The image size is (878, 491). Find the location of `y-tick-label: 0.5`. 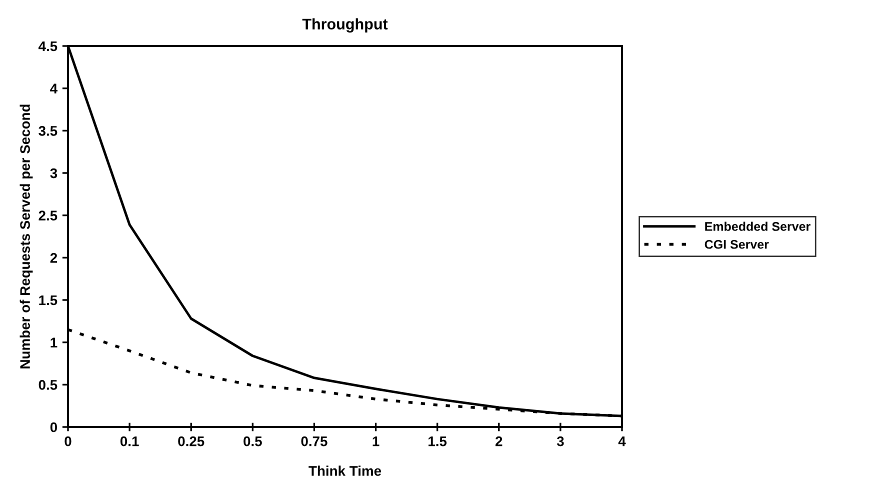

y-tick-label: 0.5 is located at coordinates (48, 385).